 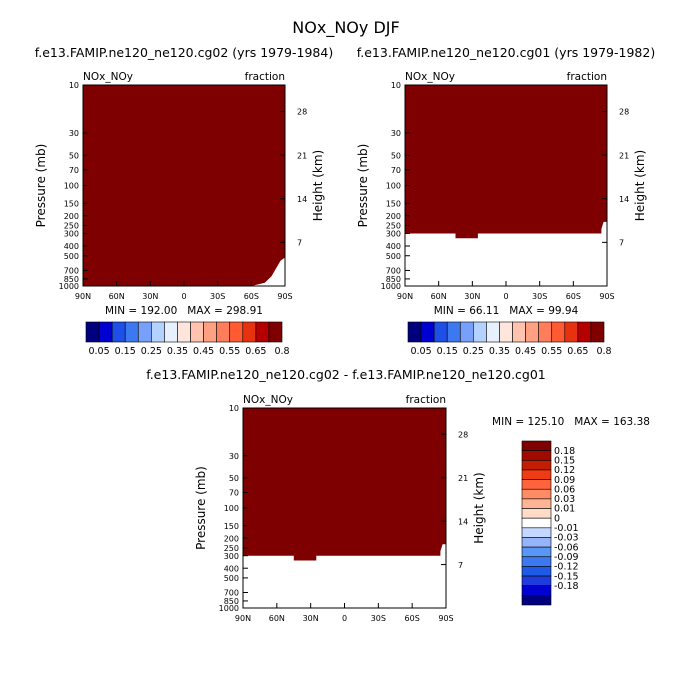 I want to click on min-max-label: MIN = 66.11 MAX = 99.94, so click(x=506, y=311).